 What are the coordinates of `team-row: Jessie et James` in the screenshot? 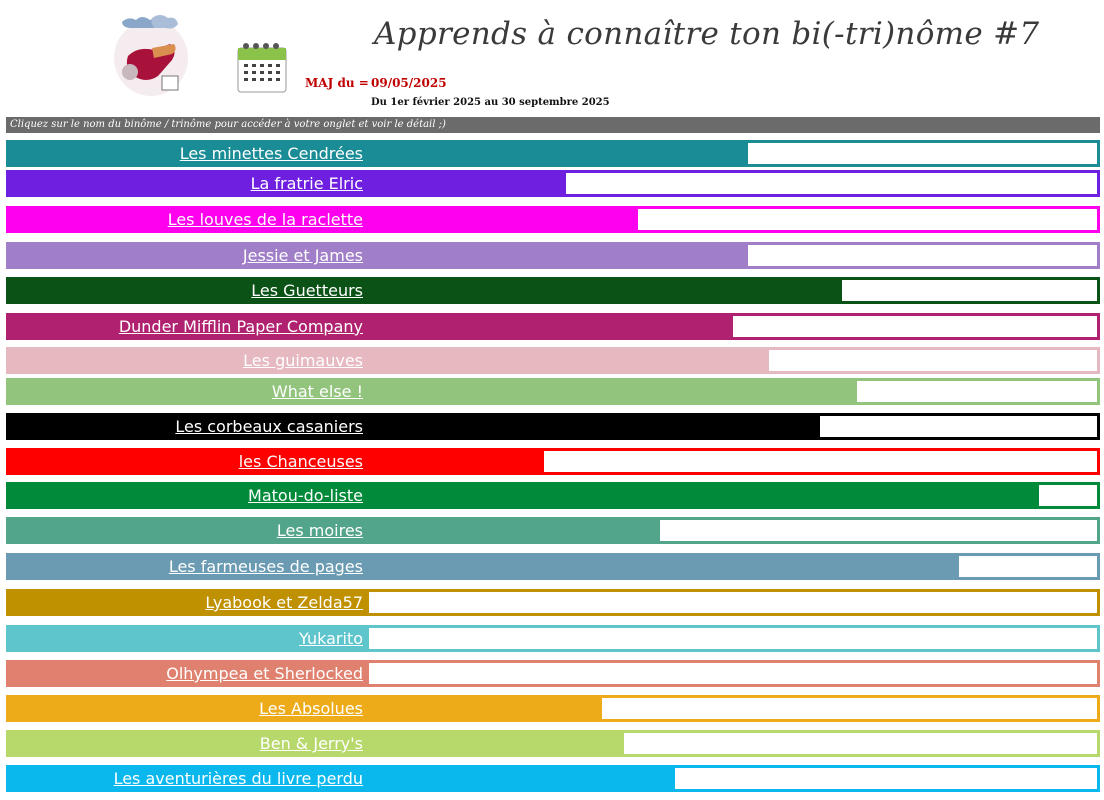 It's located at (553, 255).